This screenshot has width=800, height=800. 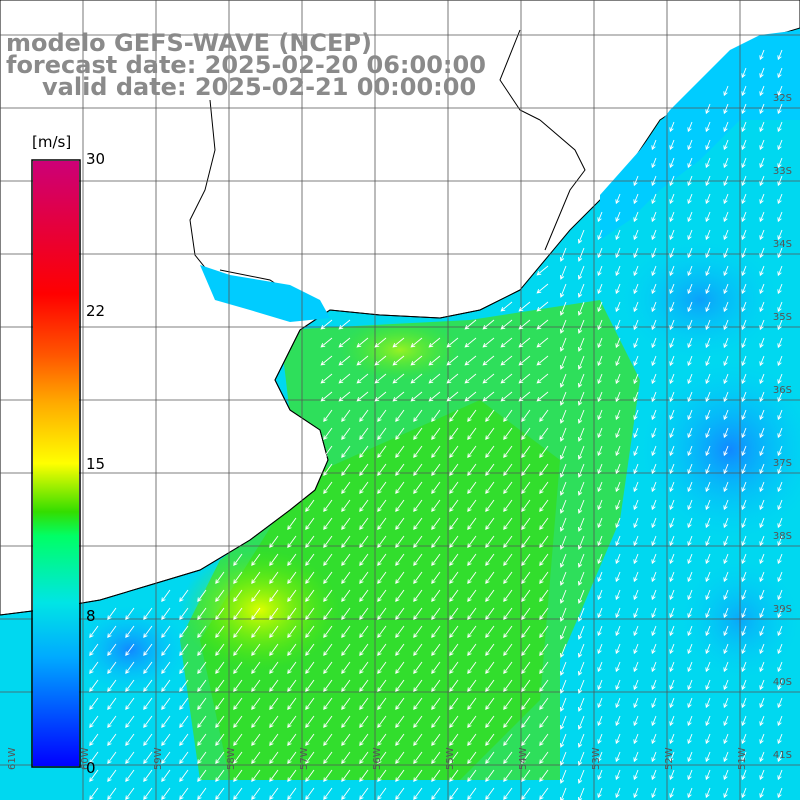 I want to click on longitude-label: 58W, so click(x=231, y=758).